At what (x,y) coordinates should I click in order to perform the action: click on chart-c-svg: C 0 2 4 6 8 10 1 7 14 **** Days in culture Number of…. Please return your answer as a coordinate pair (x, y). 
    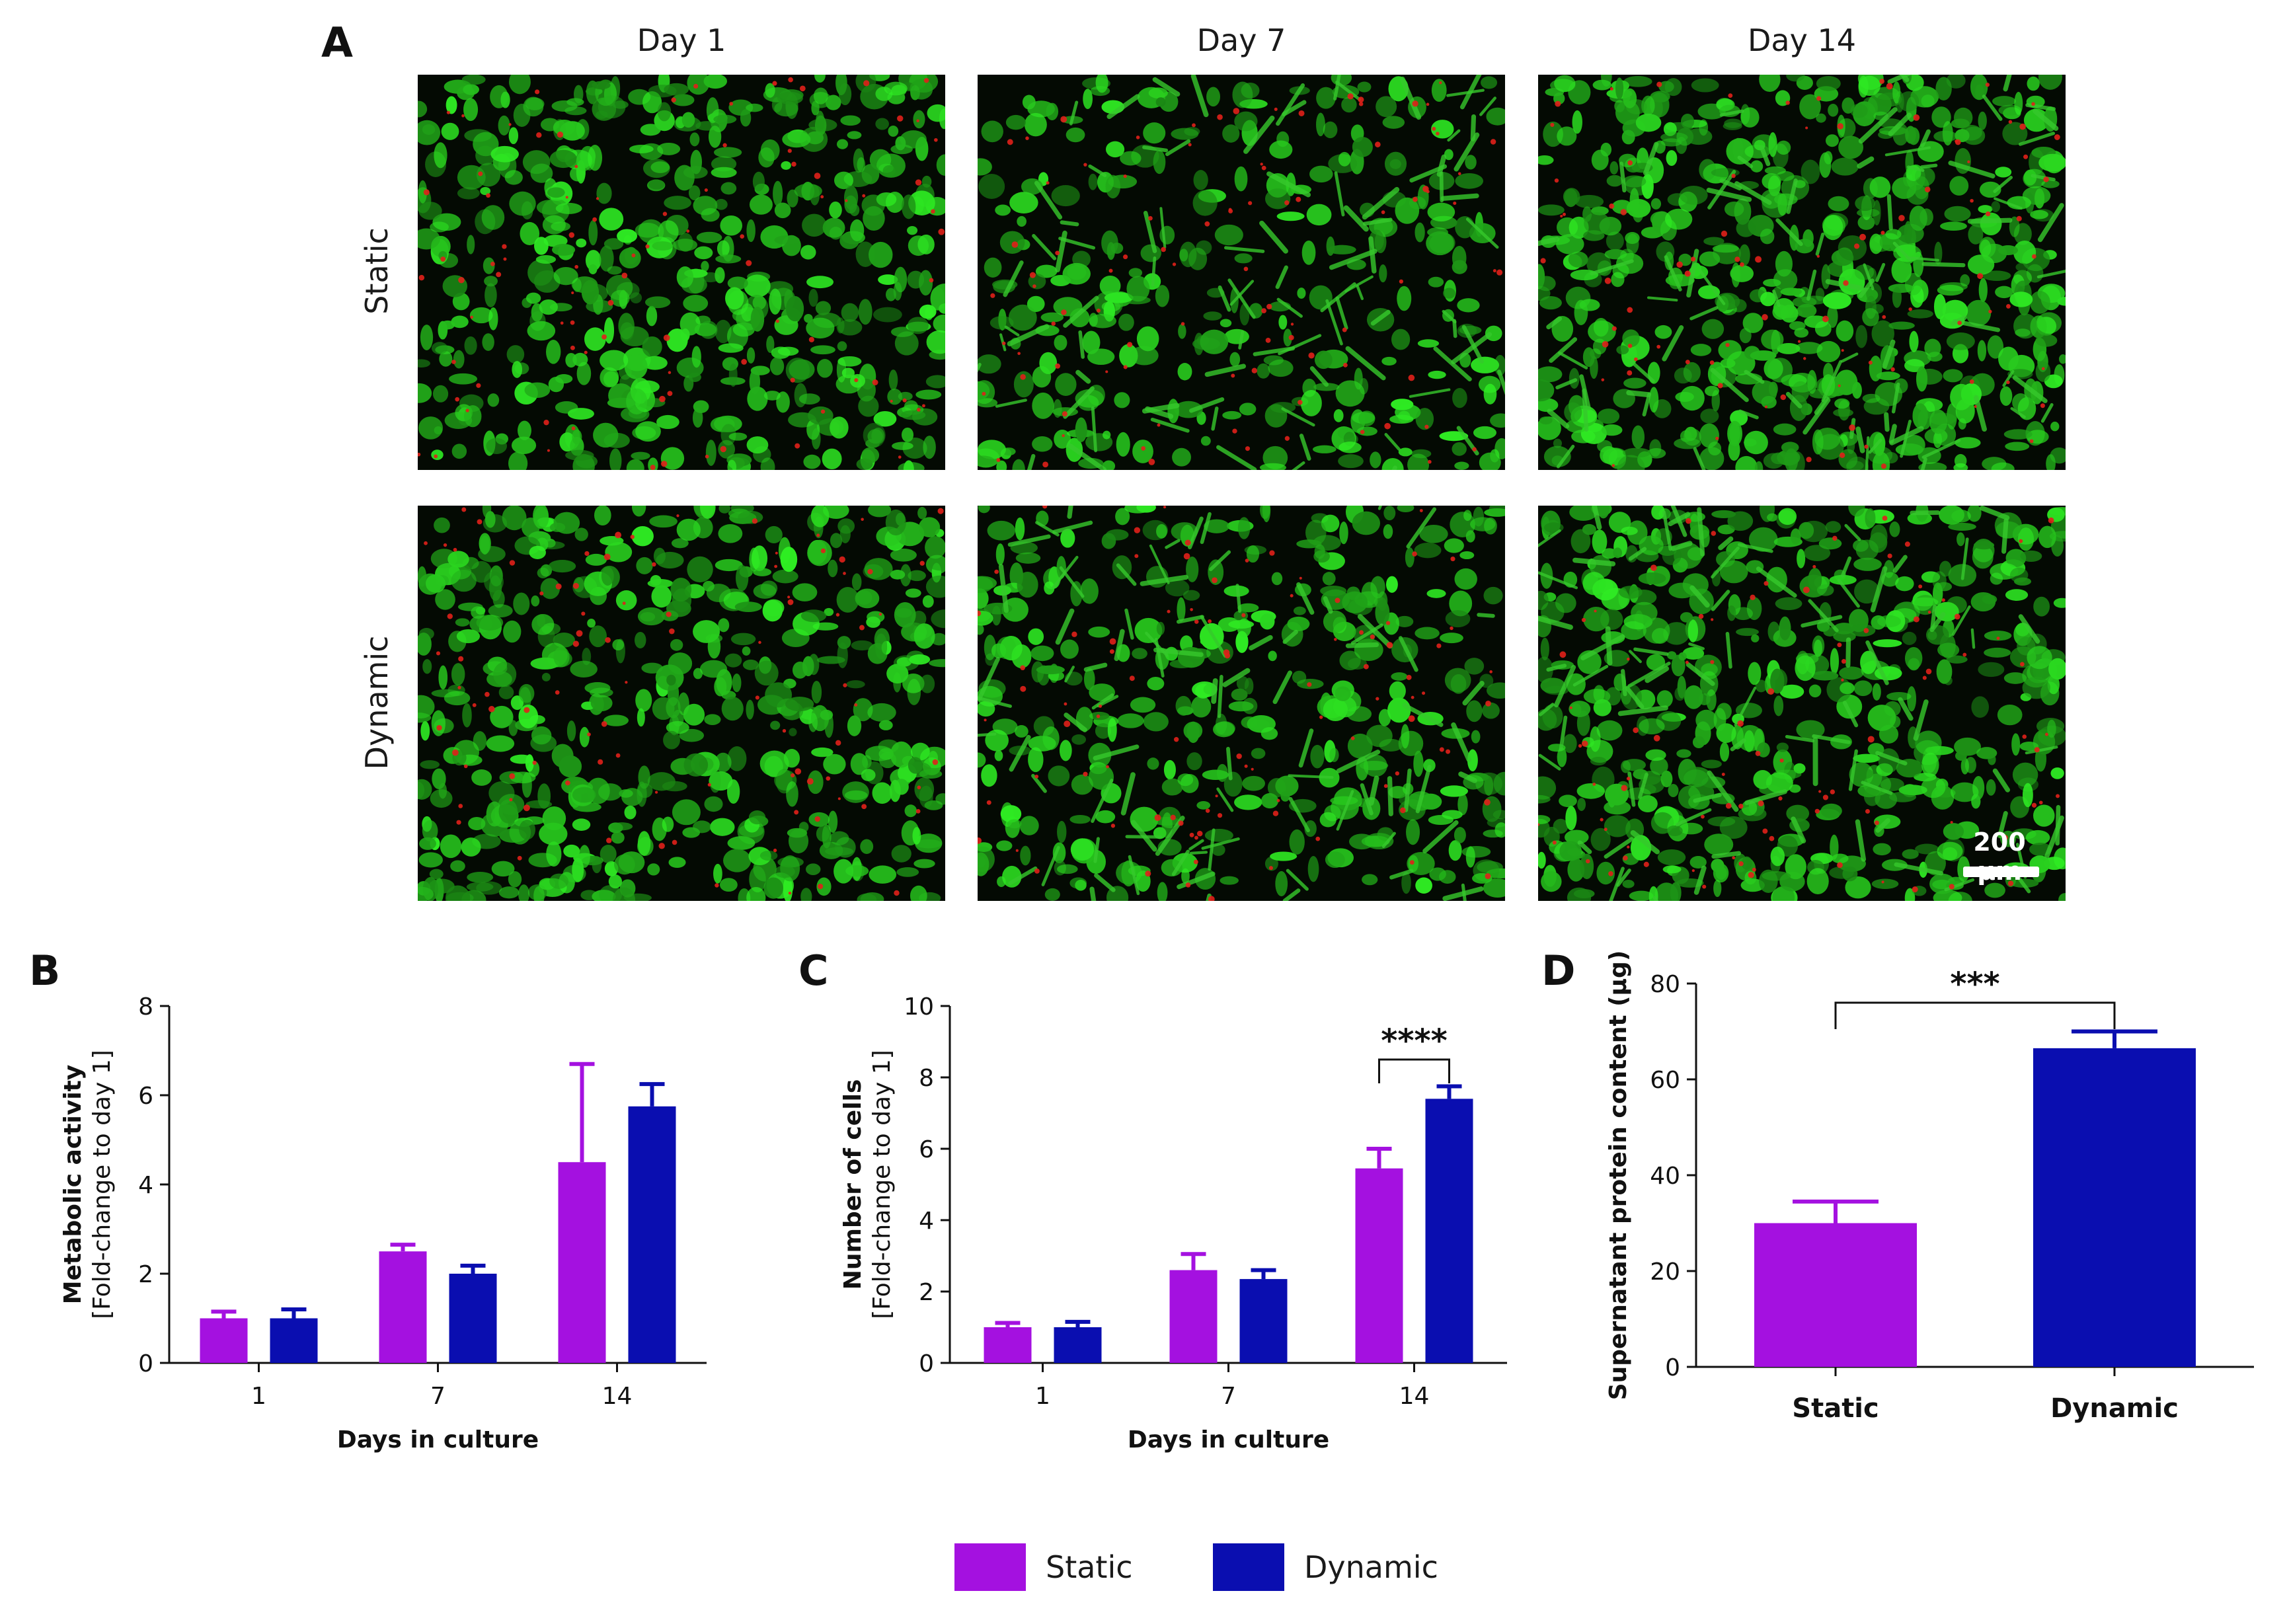
    Looking at the image, I should click on (1152, 1200).